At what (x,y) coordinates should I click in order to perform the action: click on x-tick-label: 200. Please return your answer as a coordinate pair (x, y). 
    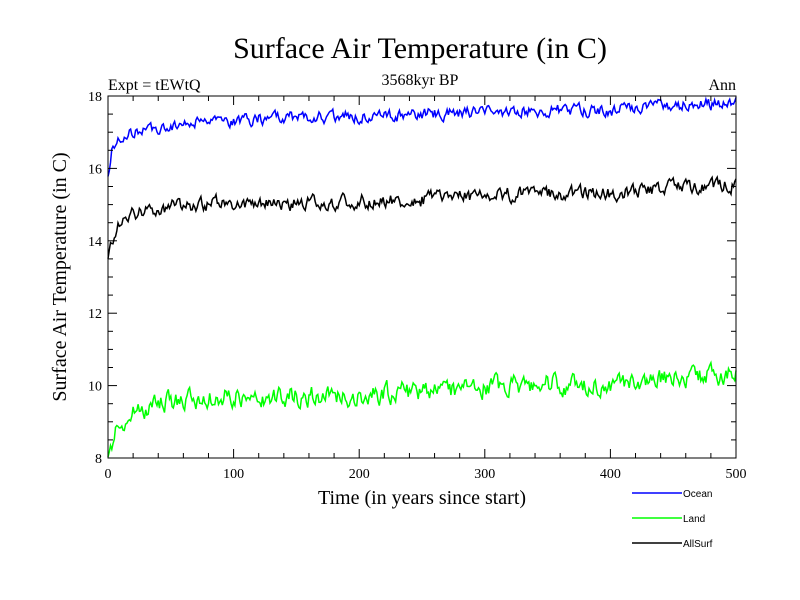
    Looking at the image, I should click on (359, 474).